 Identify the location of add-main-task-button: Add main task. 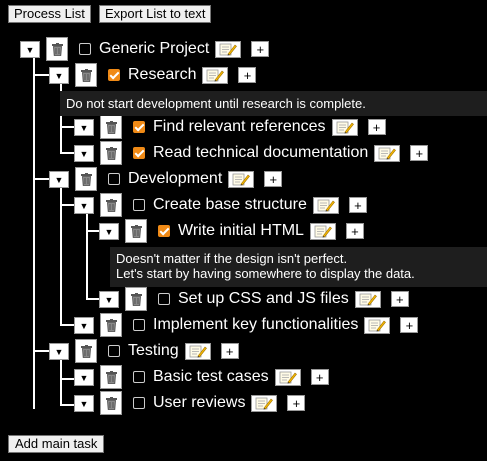
(56, 444).